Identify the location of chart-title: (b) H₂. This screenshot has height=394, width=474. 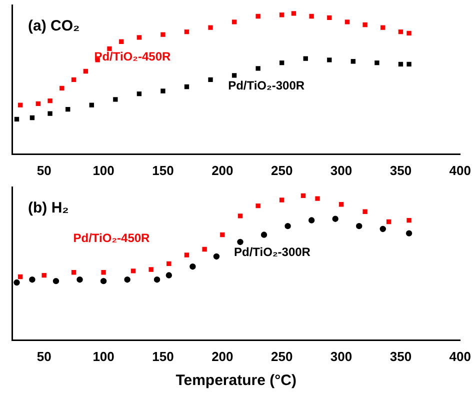
(48, 208).